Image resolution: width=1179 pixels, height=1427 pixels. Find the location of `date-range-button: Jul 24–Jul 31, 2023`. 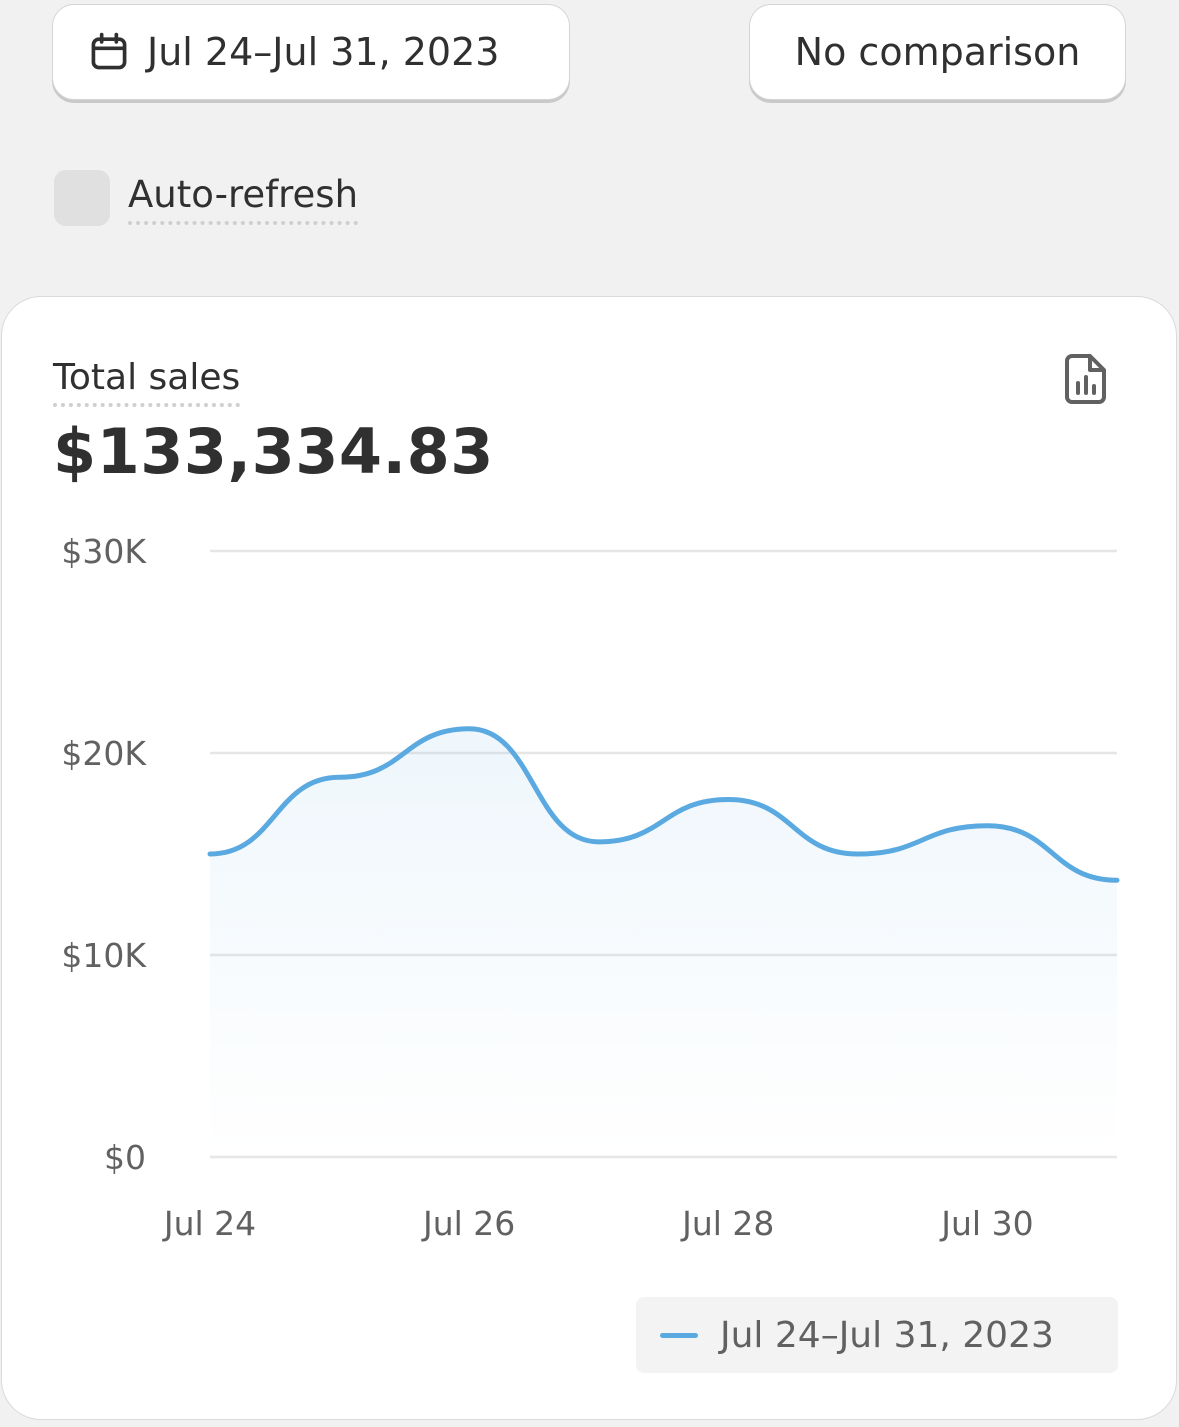

date-range-button: Jul 24–Jul 31, 2023 is located at coordinates (311, 52).